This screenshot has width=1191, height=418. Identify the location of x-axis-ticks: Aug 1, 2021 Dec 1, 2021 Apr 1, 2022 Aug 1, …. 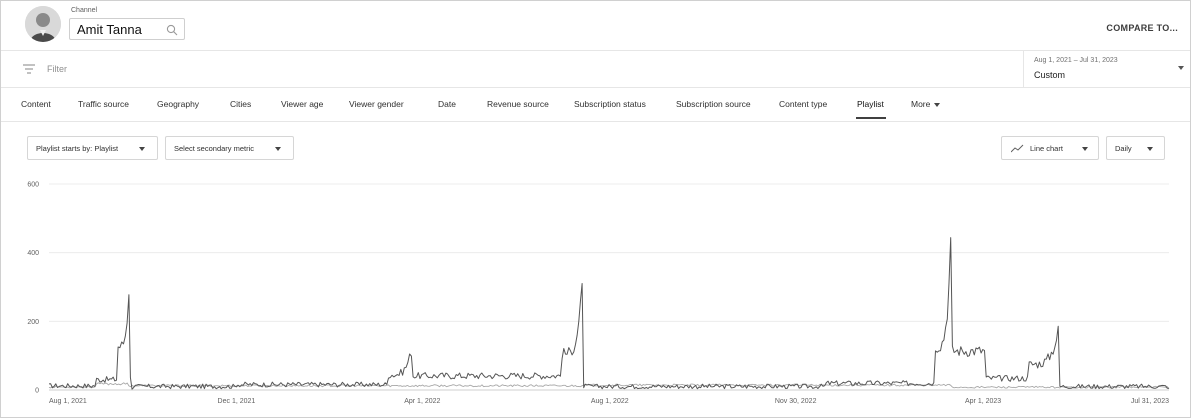
(609, 401).